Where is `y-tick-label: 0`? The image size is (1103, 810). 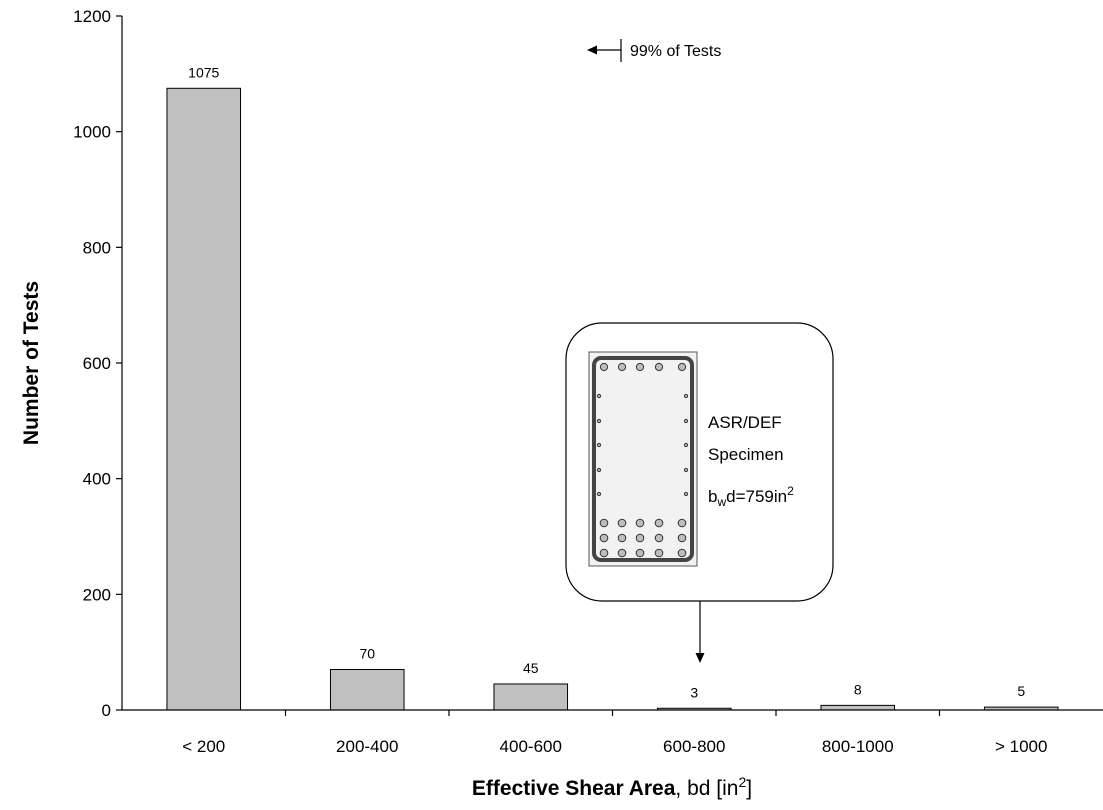
y-tick-label: 0 is located at coordinates (106, 710).